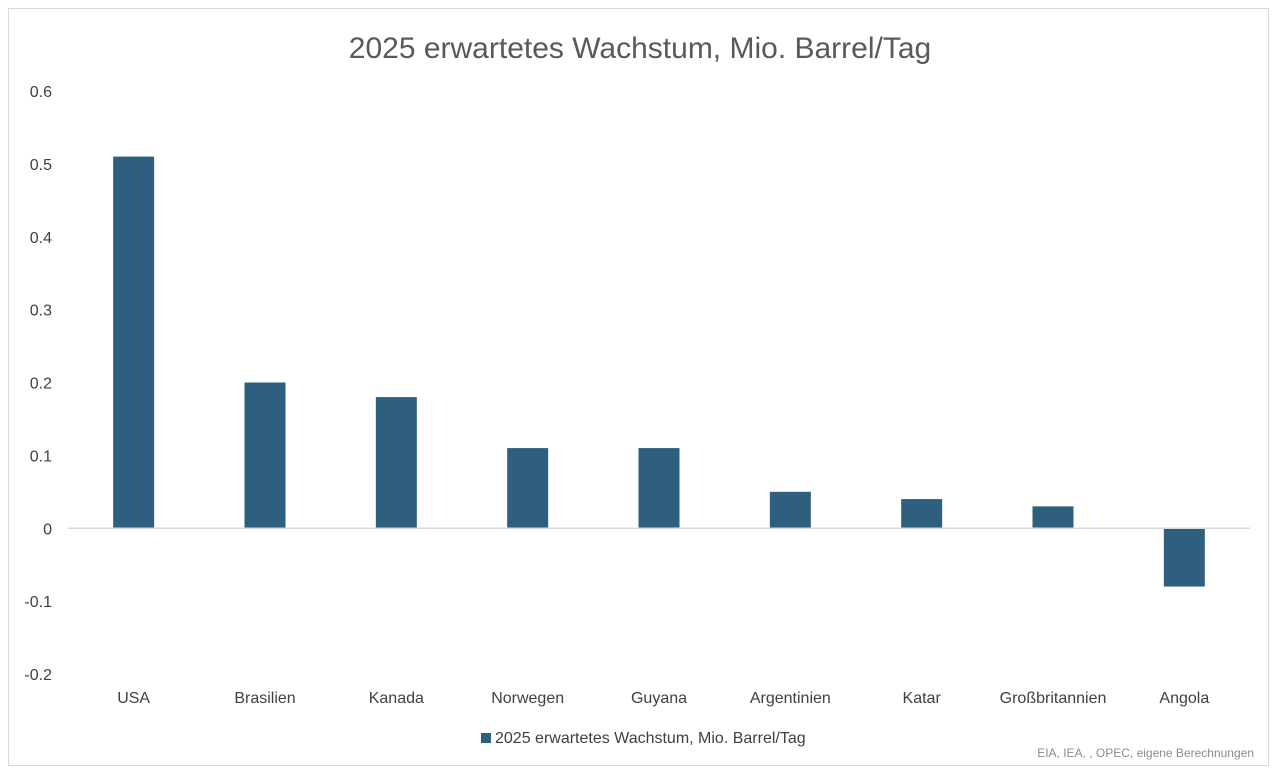 Image resolution: width=1280 pixels, height=778 pixels. Describe the element at coordinates (396, 698) in the screenshot. I see `x-tick-label: Kanada` at that location.